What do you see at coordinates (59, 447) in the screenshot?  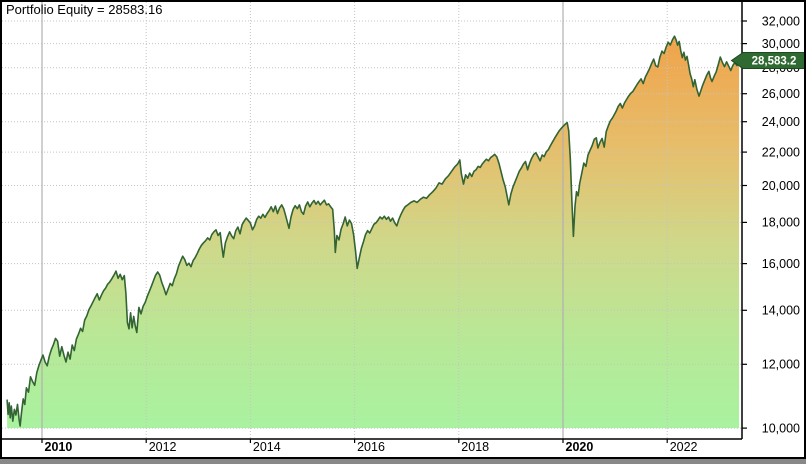 I see `x-tick-label: 2010` at bounding box center [59, 447].